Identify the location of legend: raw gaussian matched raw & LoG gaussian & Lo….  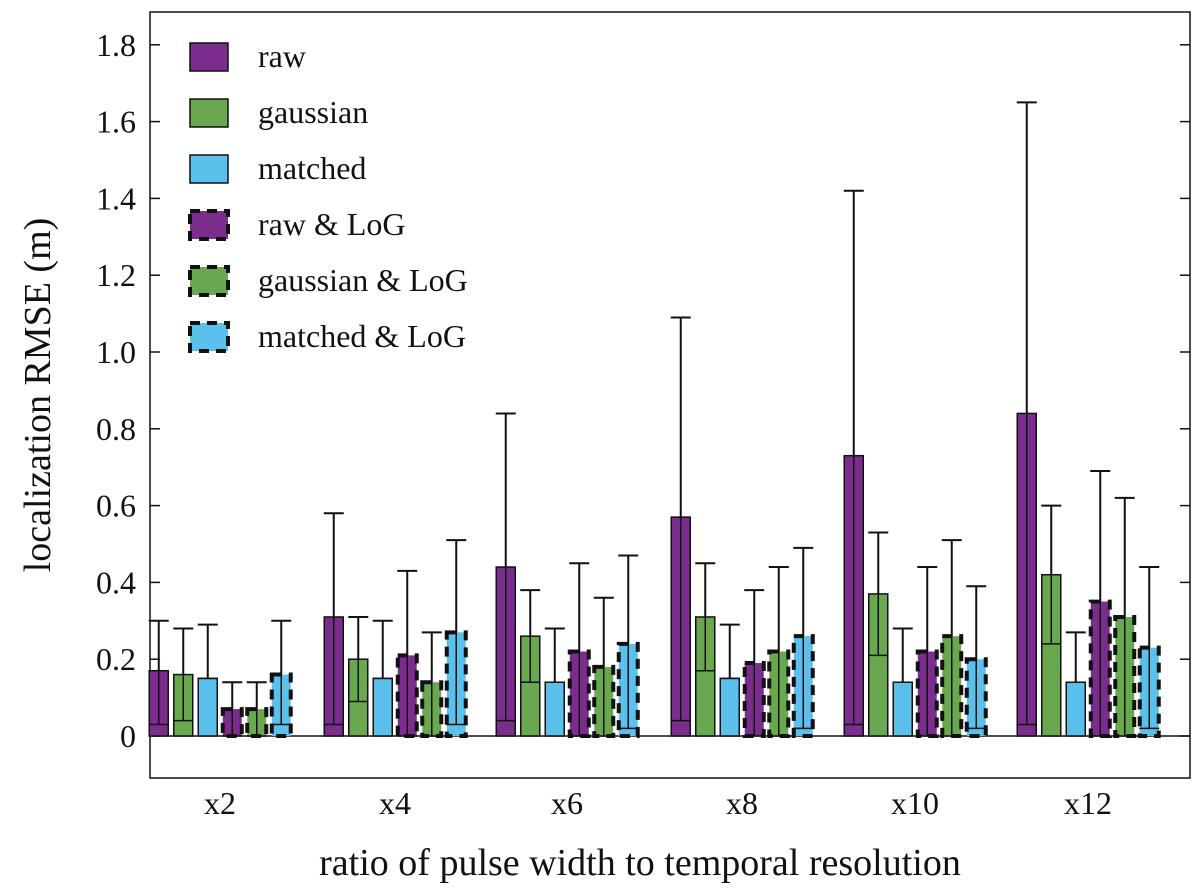
(328, 196).